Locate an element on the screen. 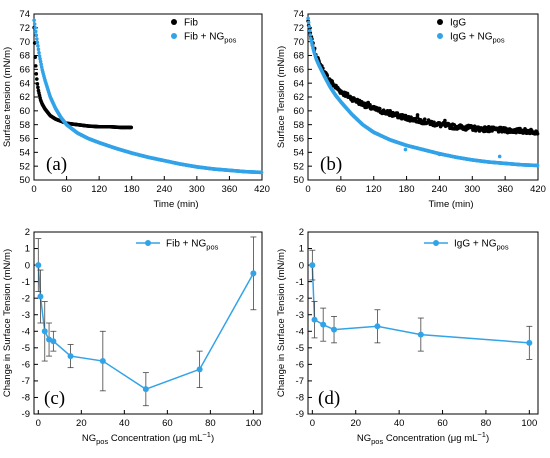  y-tick-label: 72 is located at coordinates (298, 28).